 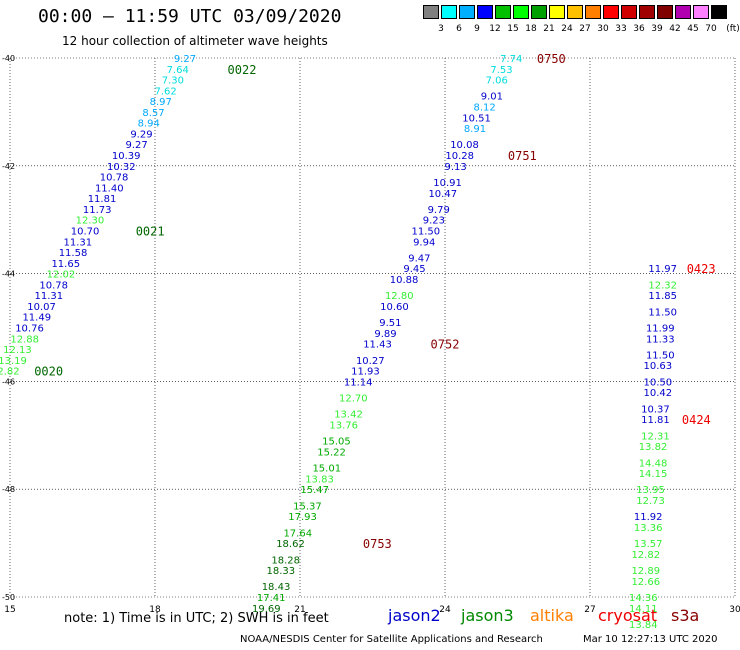 What do you see at coordinates (655, 436) in the screenshot?
I see `swh-value: 12.31` at bounding box center [655, 436].